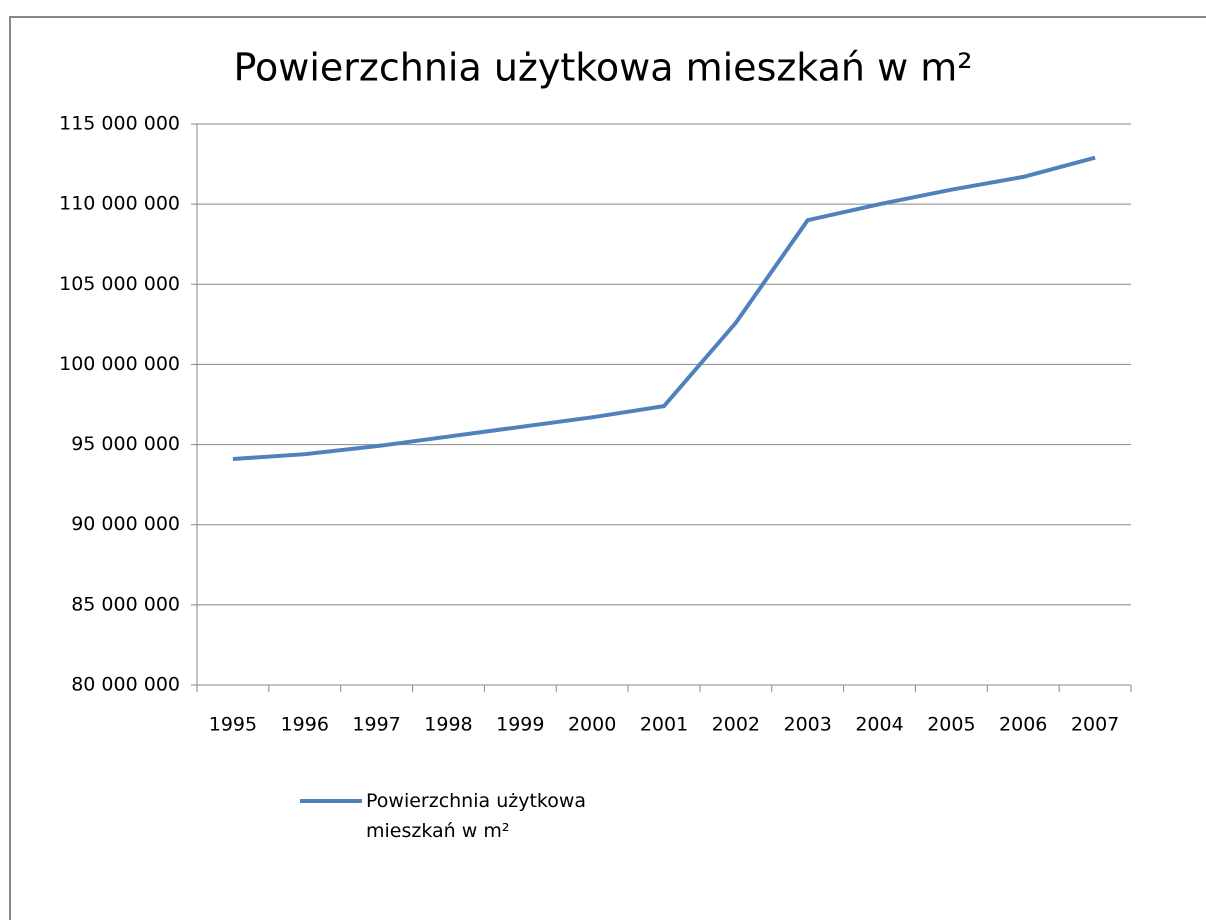 This screenshot has height=920, width=1206. What do you see at coordinates (736, 725) in the screenshot?
I see `x-tick-label: 2002` at bounding box center [736, 725].